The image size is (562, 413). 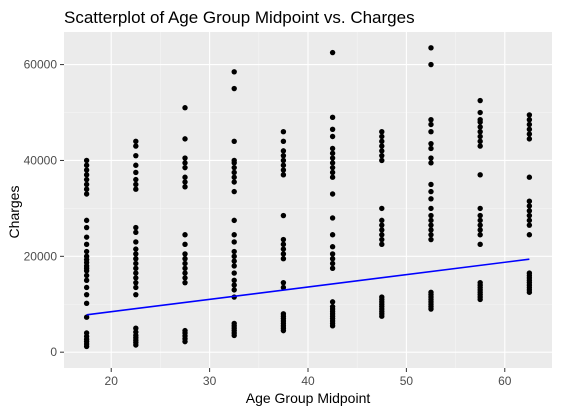 What do you see at coordinates (41, 65) in the screenshot?
I see `y-tick-label: 60000` at bounding box center [41, 65].